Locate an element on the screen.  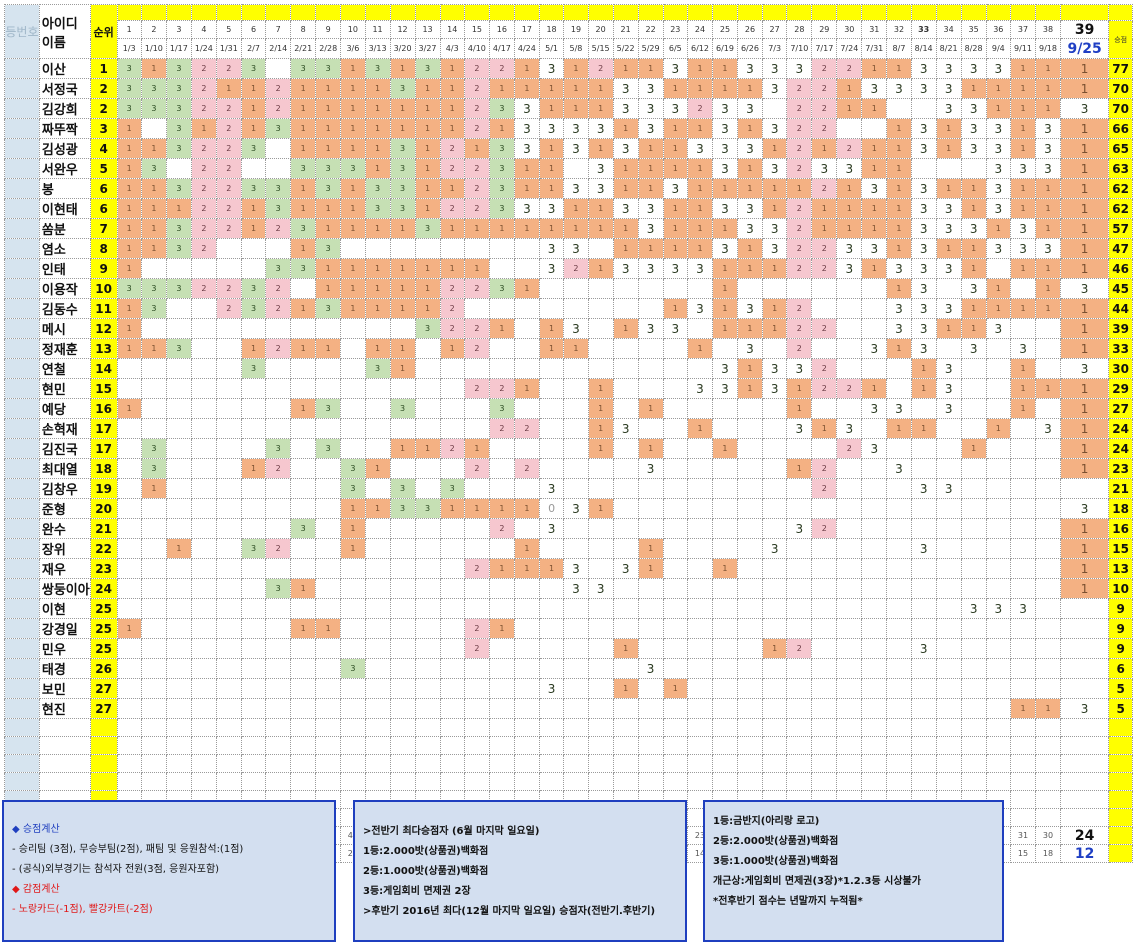
player-total: 9 is located at coordinates (1120, 648).